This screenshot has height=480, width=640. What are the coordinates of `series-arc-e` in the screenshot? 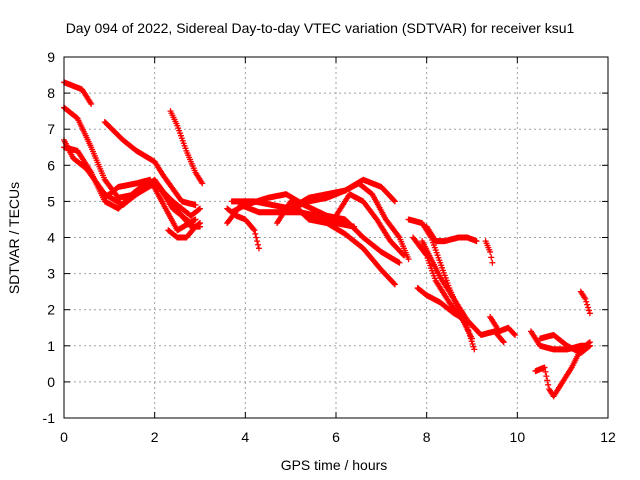 It's located at (150, 163).